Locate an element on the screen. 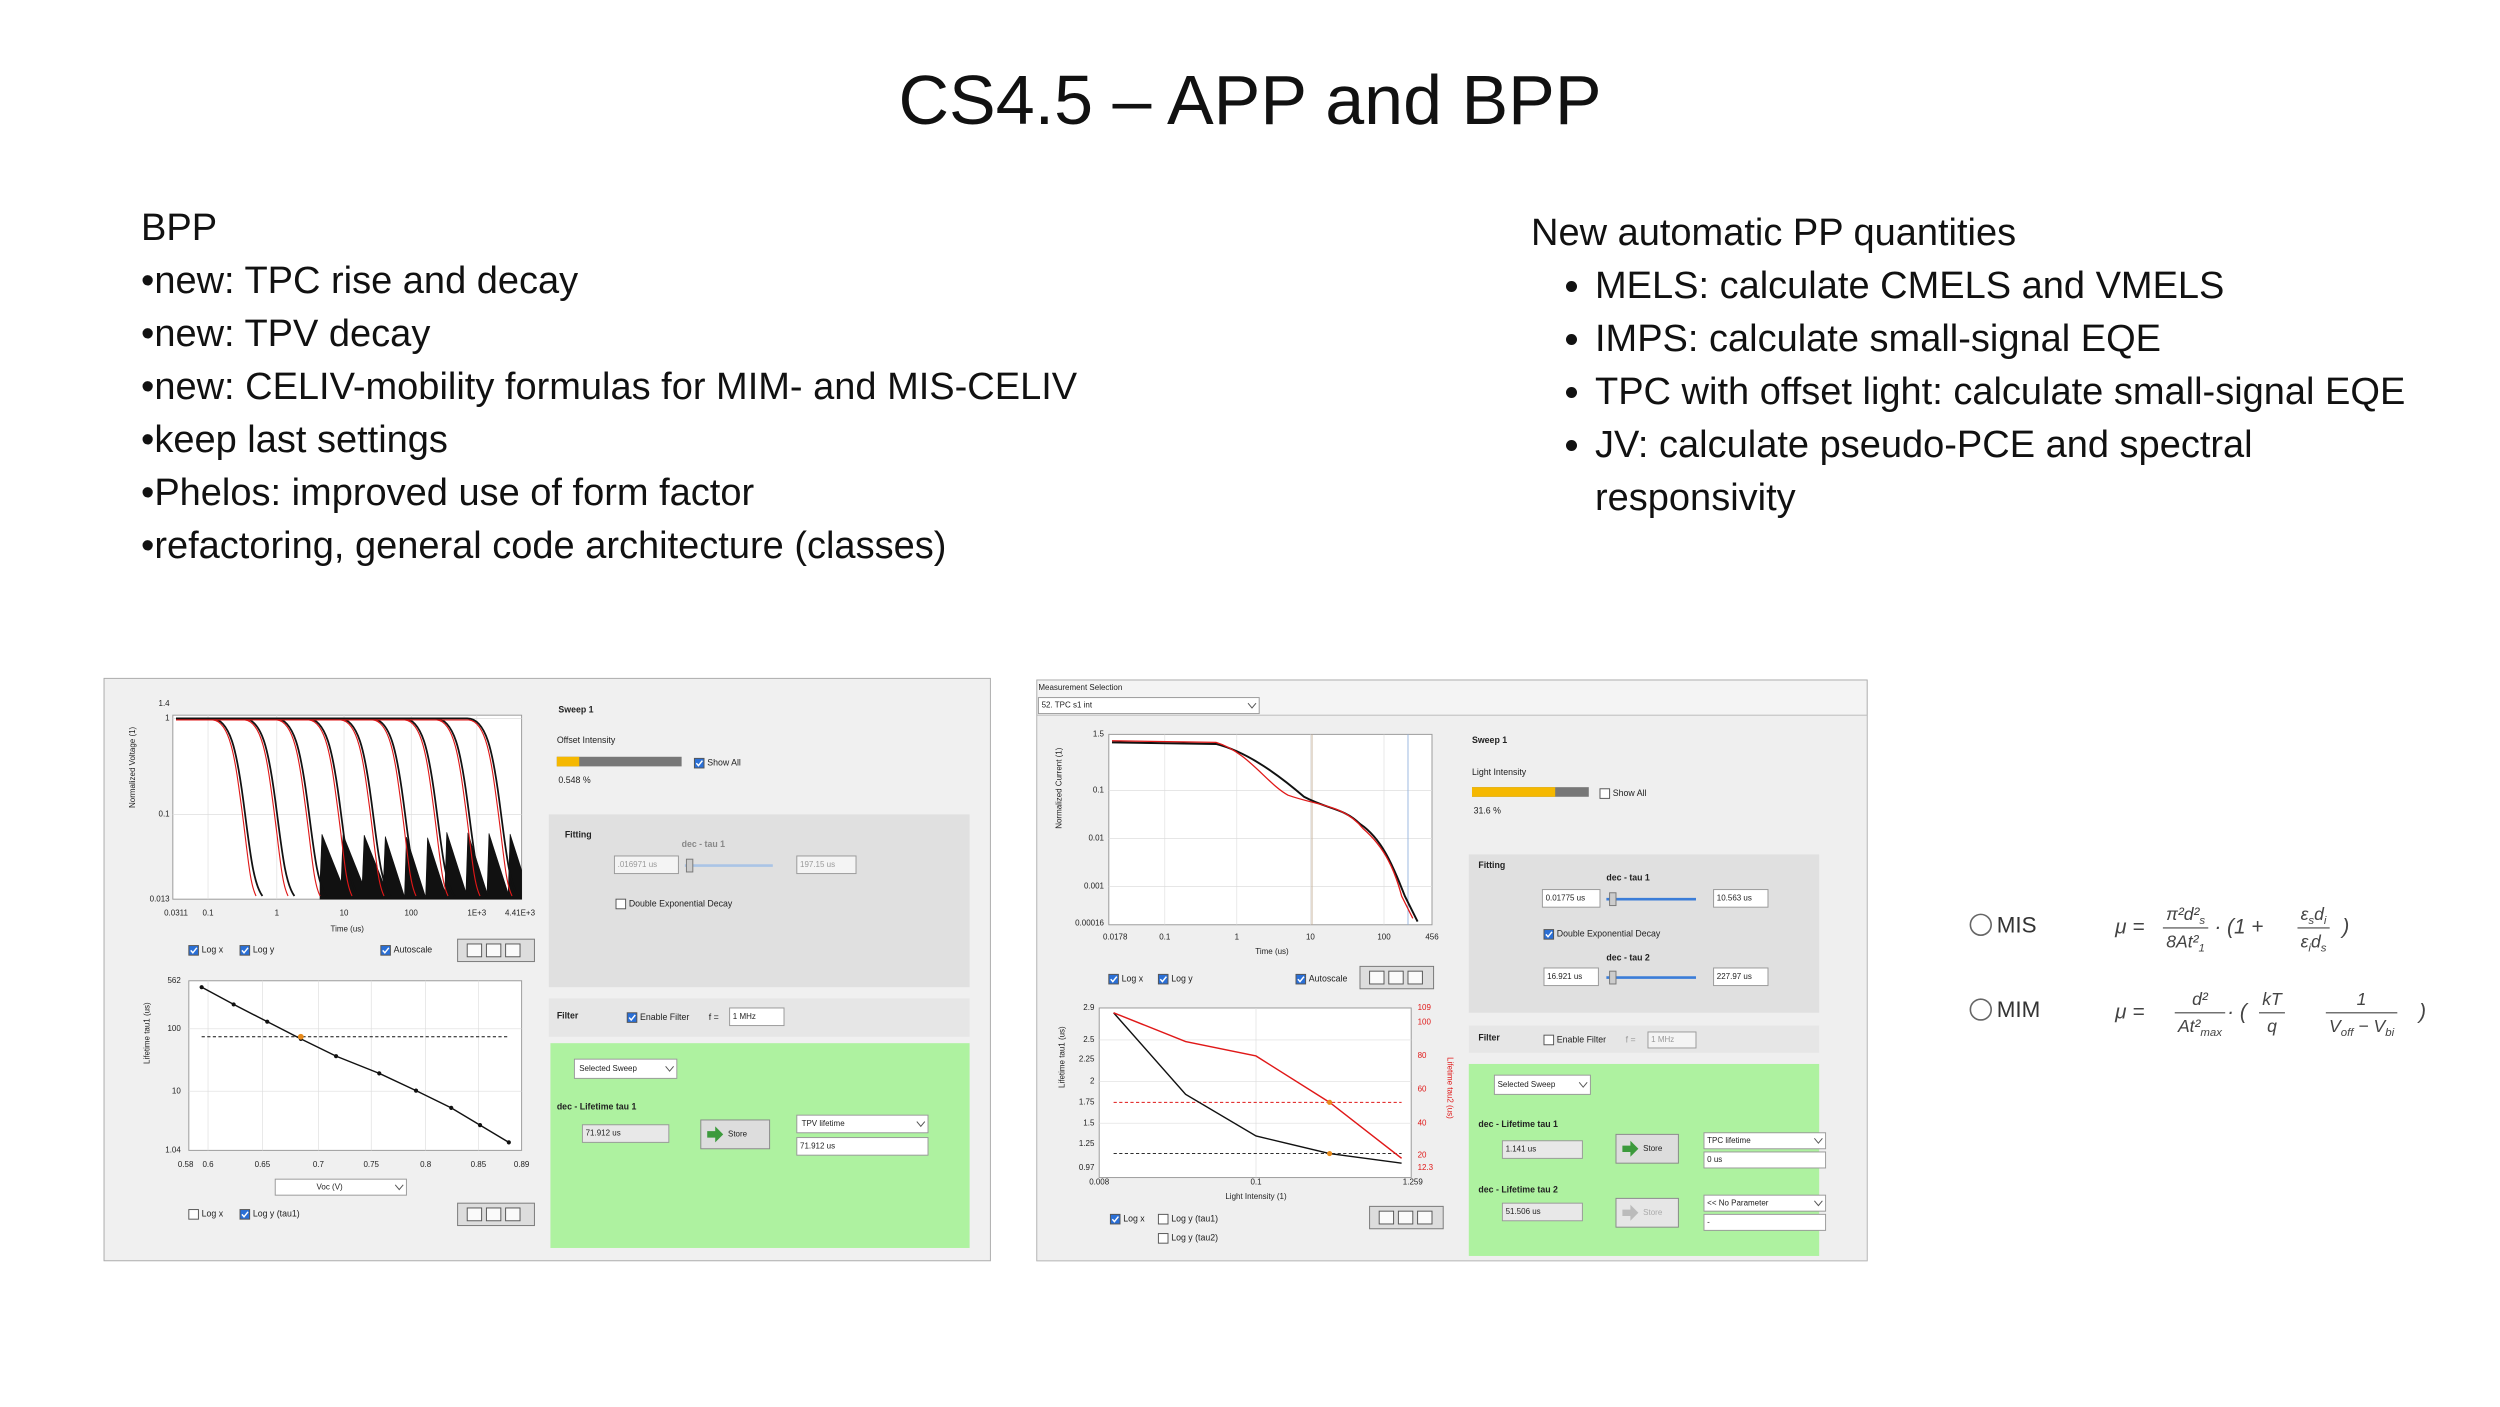 The height and width of the screenshot is (1407, 2500). label: 1.25 is located at coordinates (1087, 1143).